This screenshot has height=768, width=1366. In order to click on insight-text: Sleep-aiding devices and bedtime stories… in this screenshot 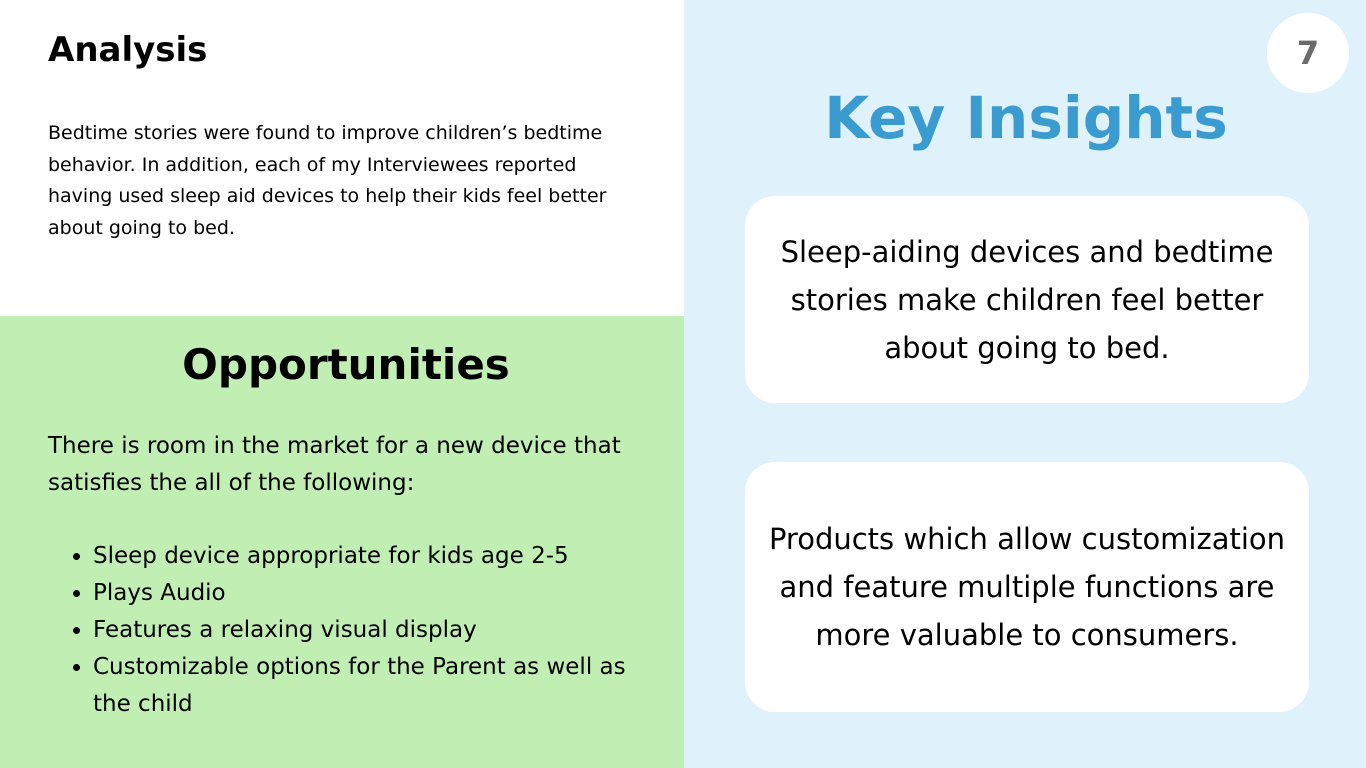, I will do `click(1027, 299)`.